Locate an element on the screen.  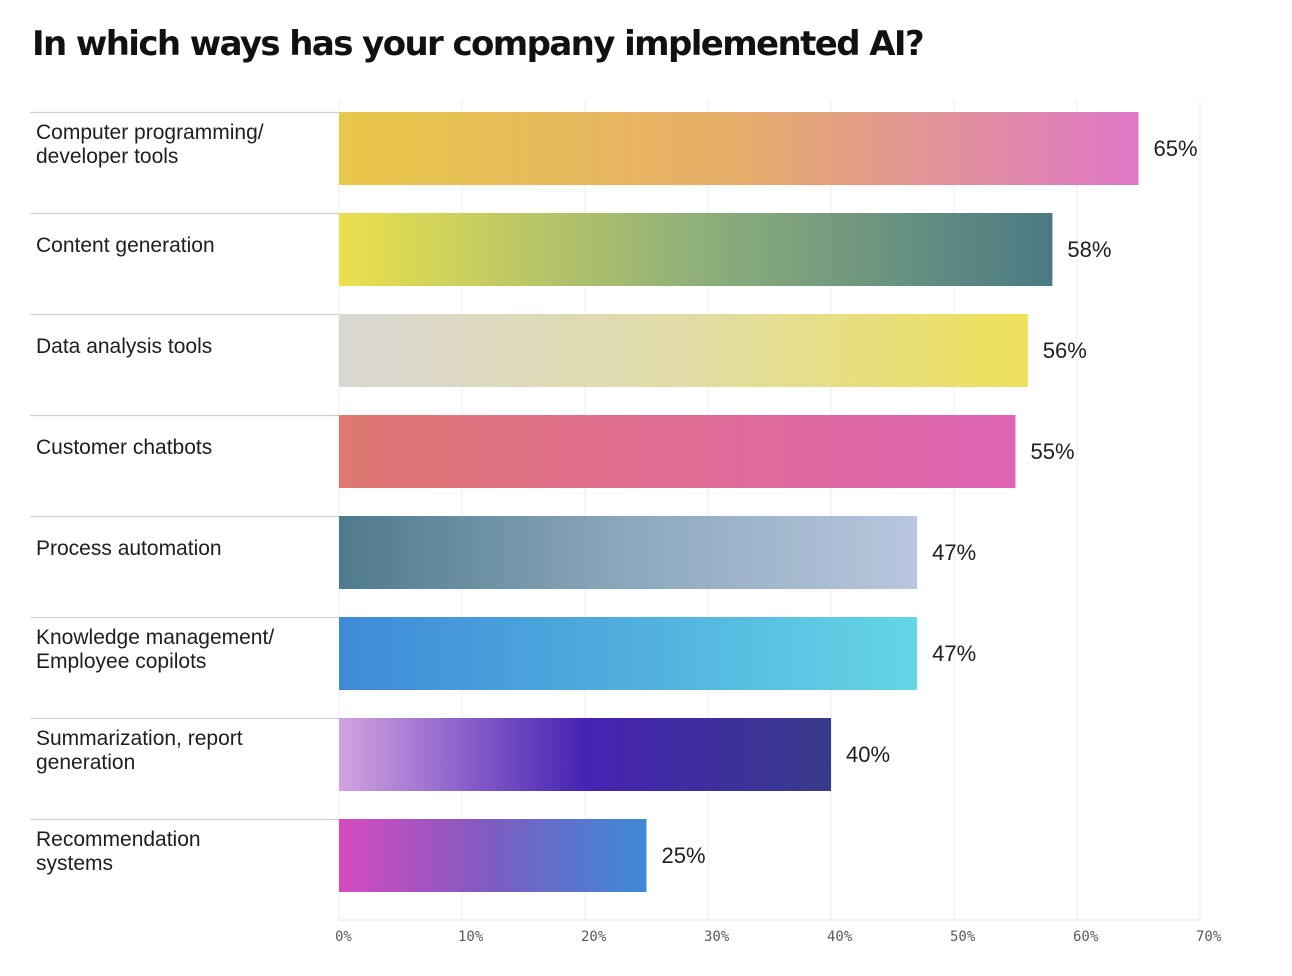
x-tick-label: 70% is located at coordinates (1209, 937).